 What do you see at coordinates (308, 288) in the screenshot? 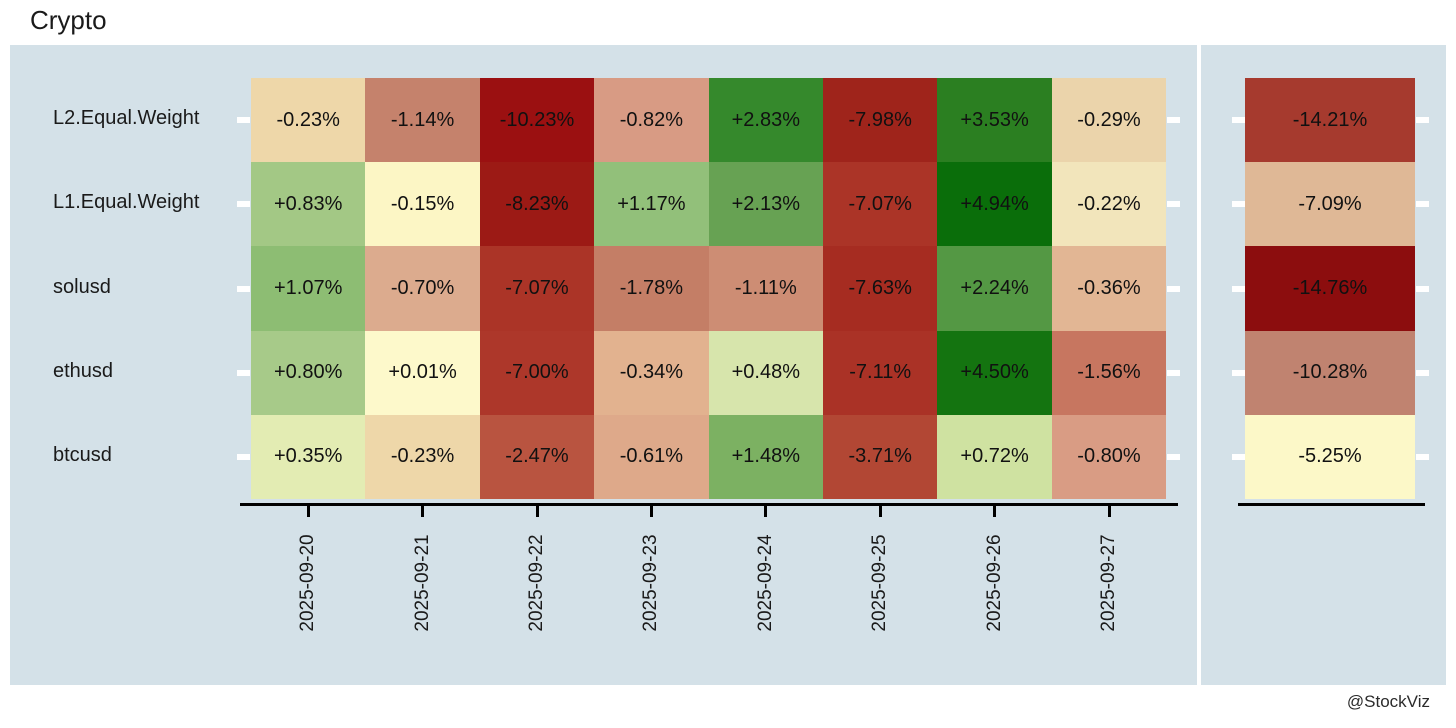
I see `heatmap-cell: +1.07%` at bounding box center [308, 288].